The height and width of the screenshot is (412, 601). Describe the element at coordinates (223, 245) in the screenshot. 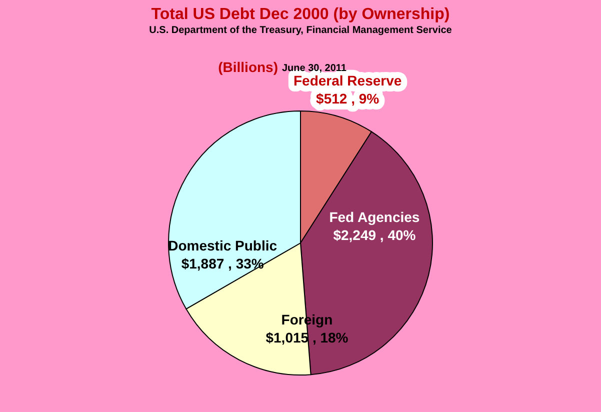

I see `slice-label: Domestic Public` at that location.